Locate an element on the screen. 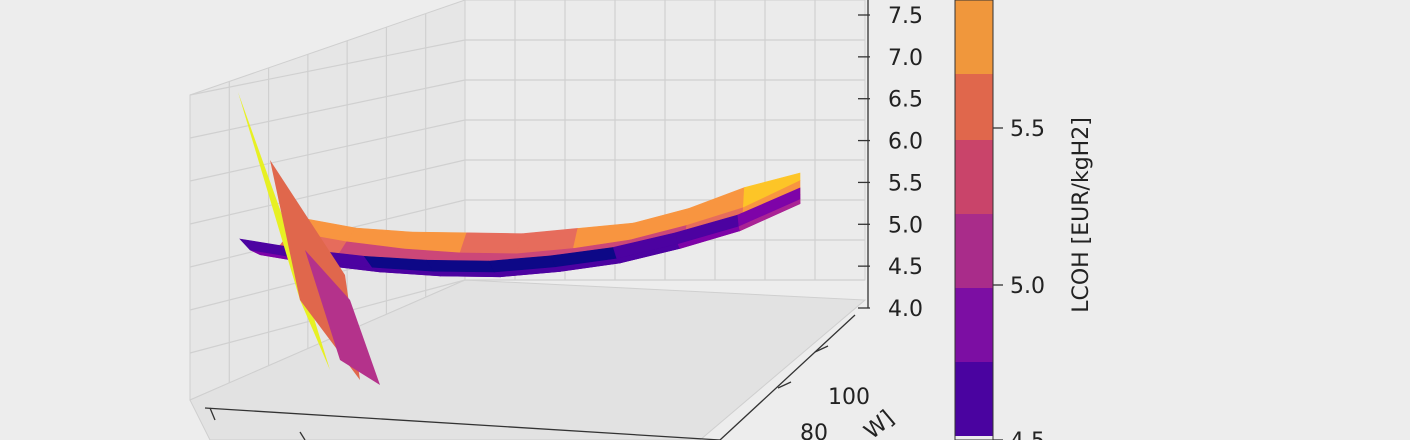  z-tick-label: 5.0 is located at coordinates (905, 225).